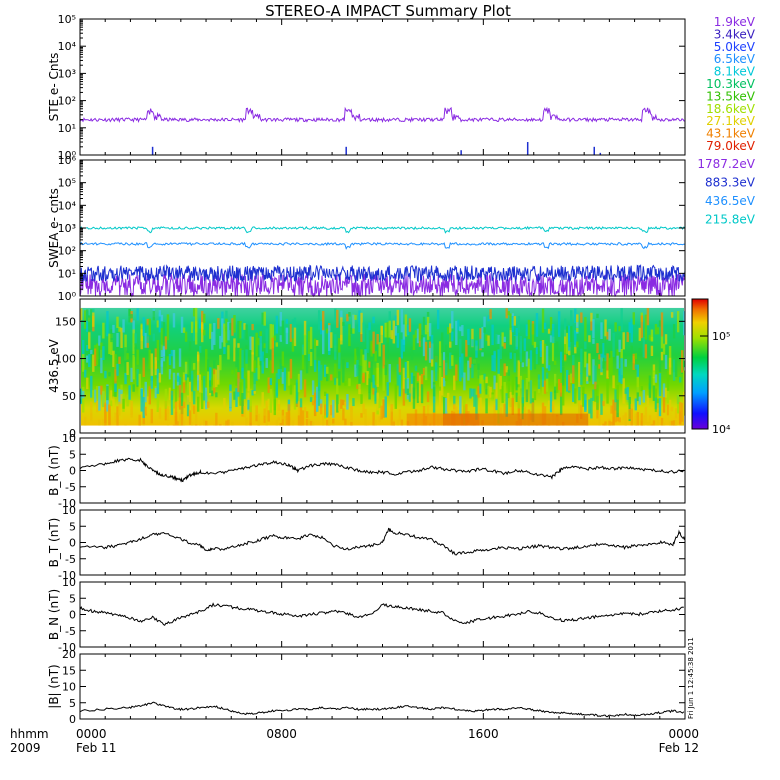  I want to click on ste-y-label: STE e- Cnts, so click(54, 87).